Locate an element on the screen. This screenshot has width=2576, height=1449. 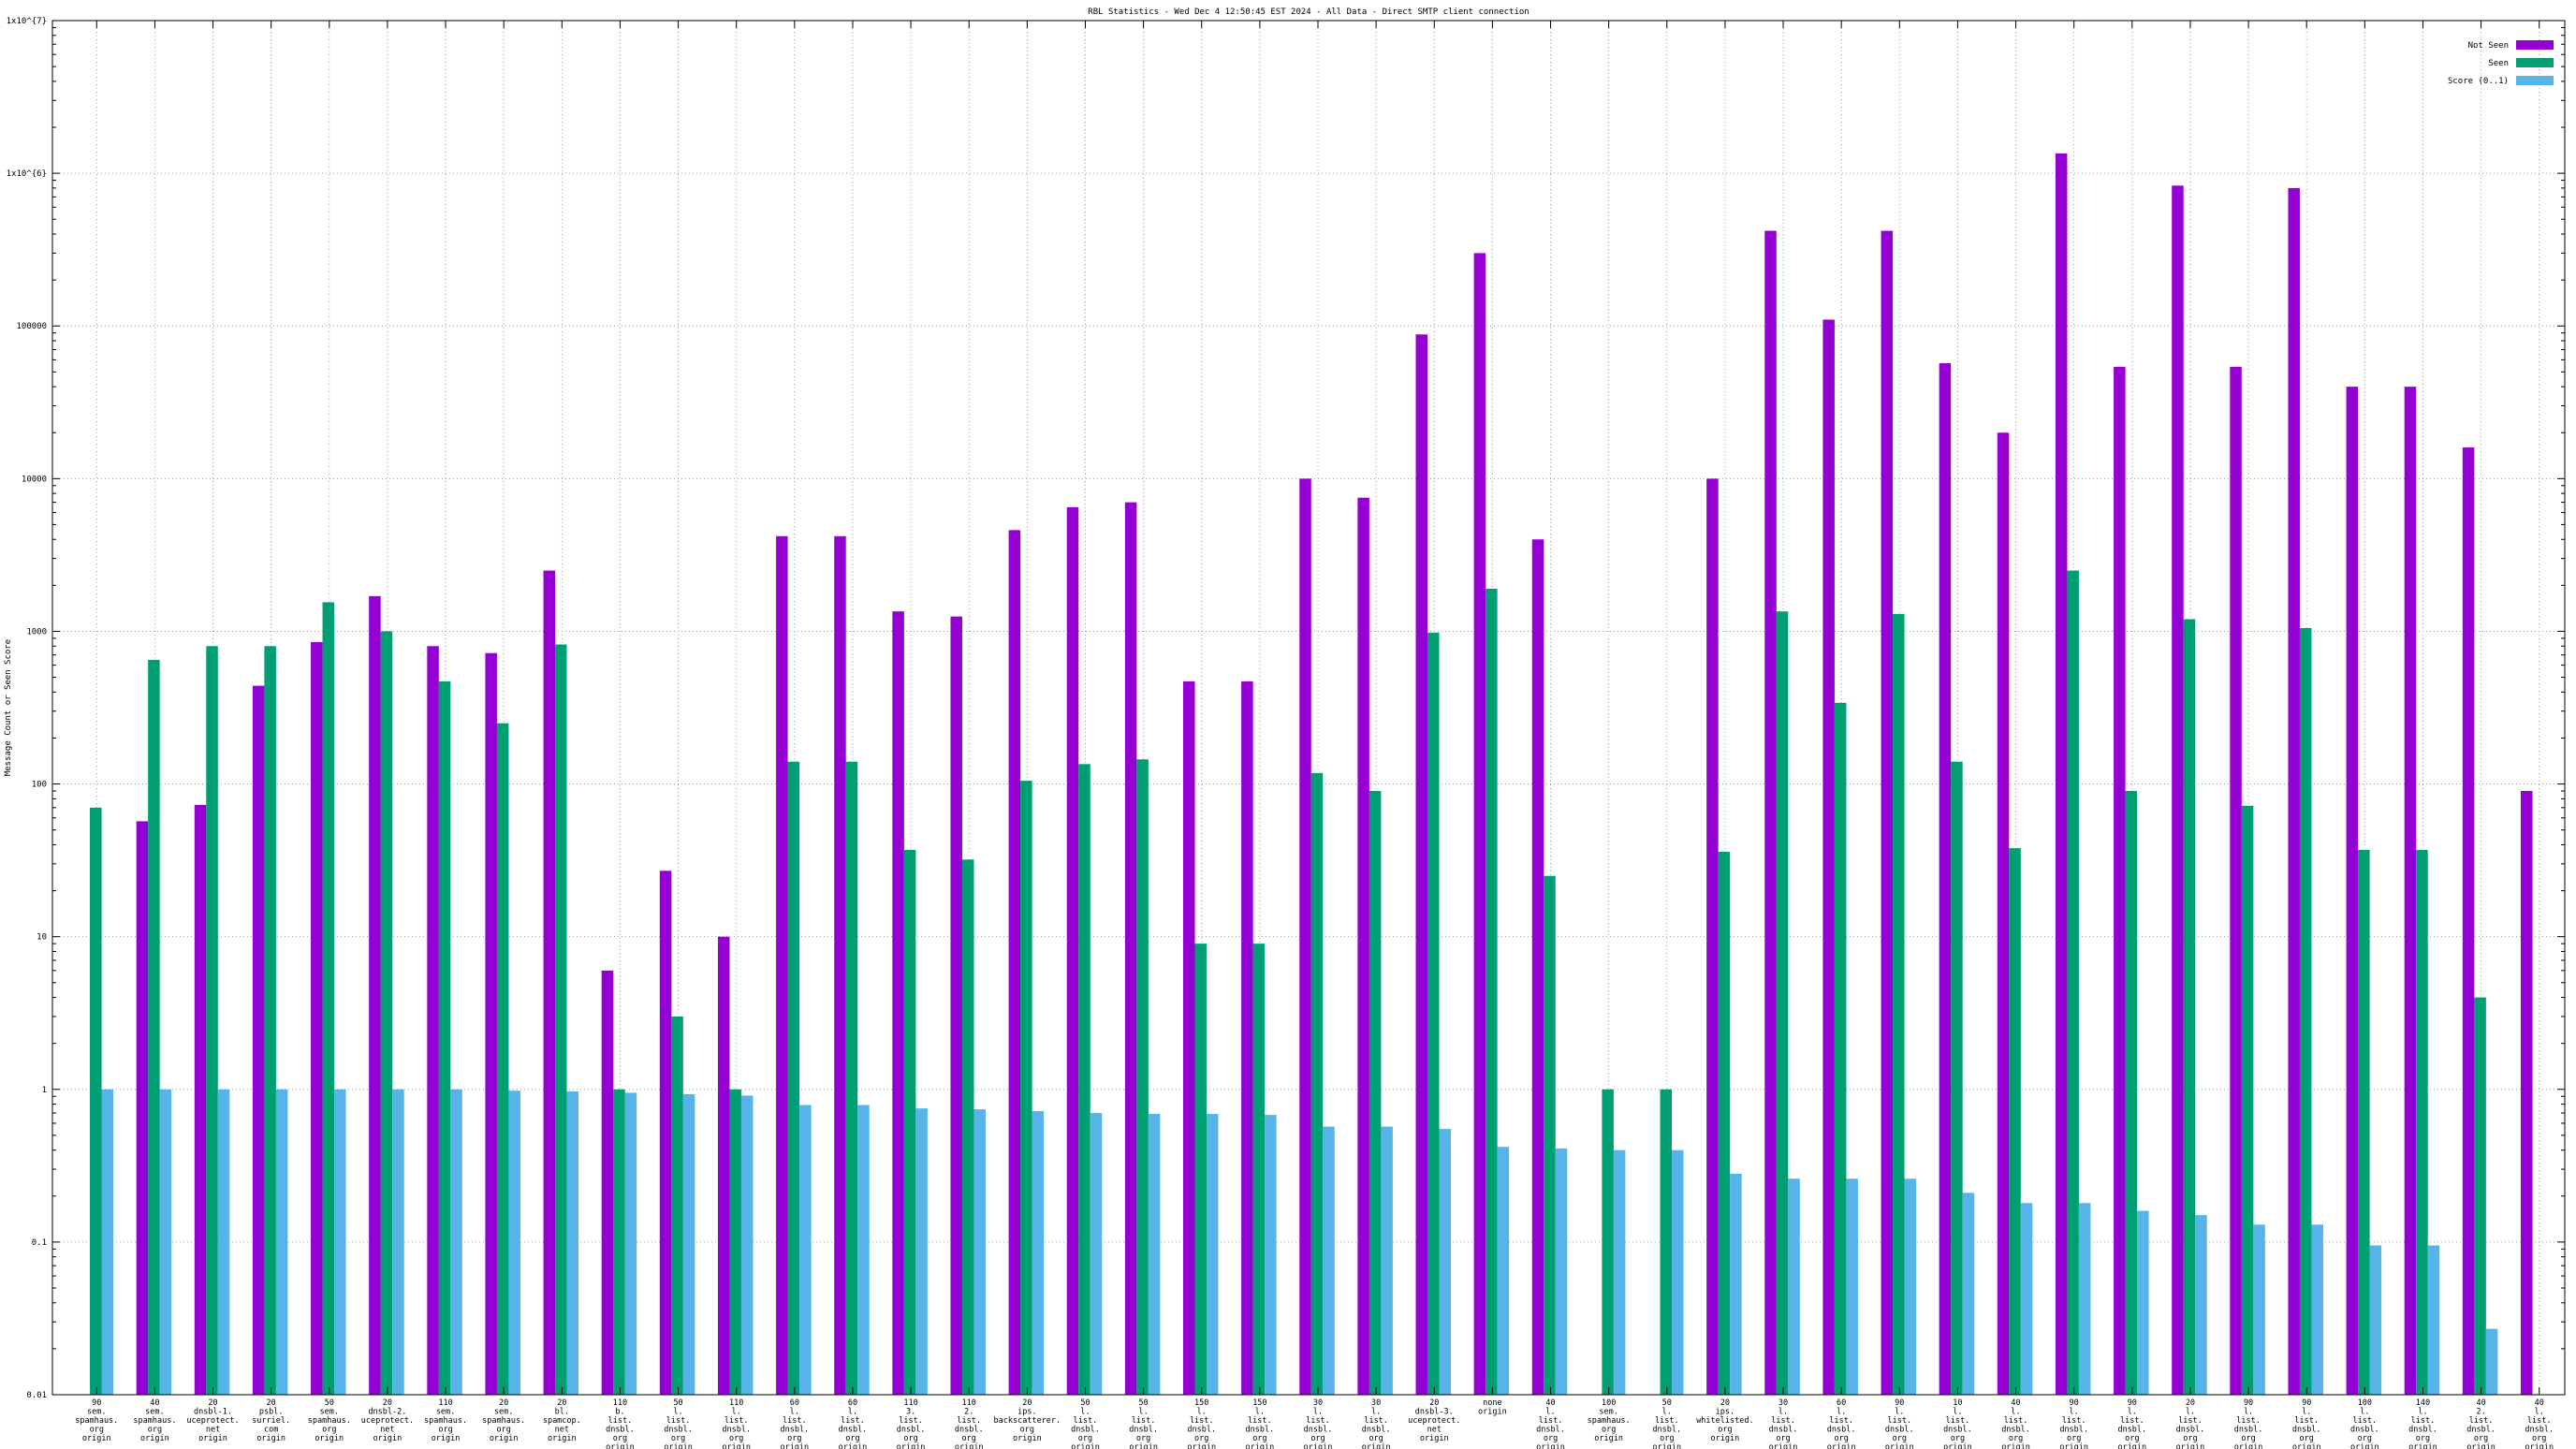
x-tick-label: 20 sem. spamhaus. org origin is located at coordinates (503, 1420).